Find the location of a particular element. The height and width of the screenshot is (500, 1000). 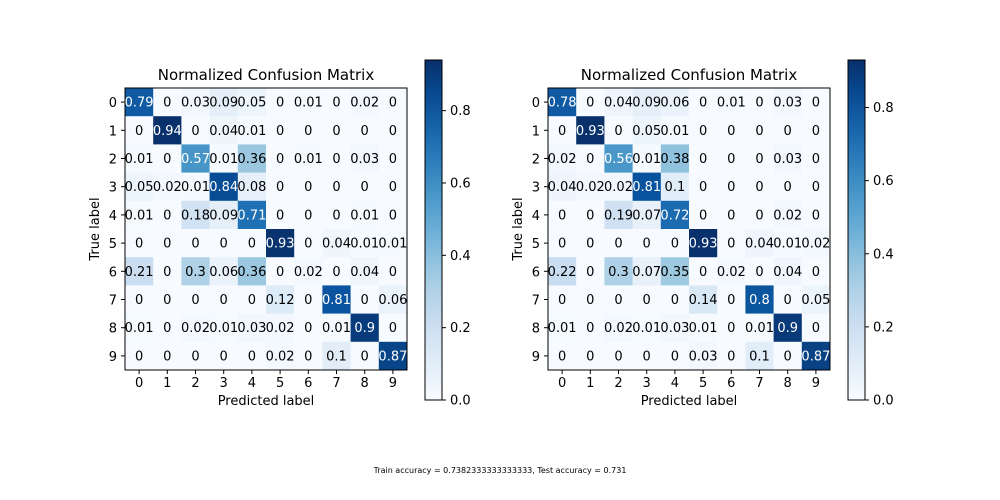

cell-value-label: 0.72 is located at coordinates (674, 215).